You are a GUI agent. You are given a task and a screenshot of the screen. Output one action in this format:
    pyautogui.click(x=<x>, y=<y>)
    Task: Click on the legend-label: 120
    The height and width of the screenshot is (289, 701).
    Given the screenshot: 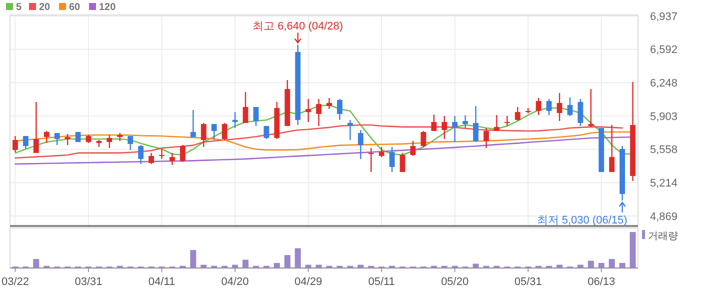 What is the action you would take?
    pyautogui.click(x=107, y=7)
    